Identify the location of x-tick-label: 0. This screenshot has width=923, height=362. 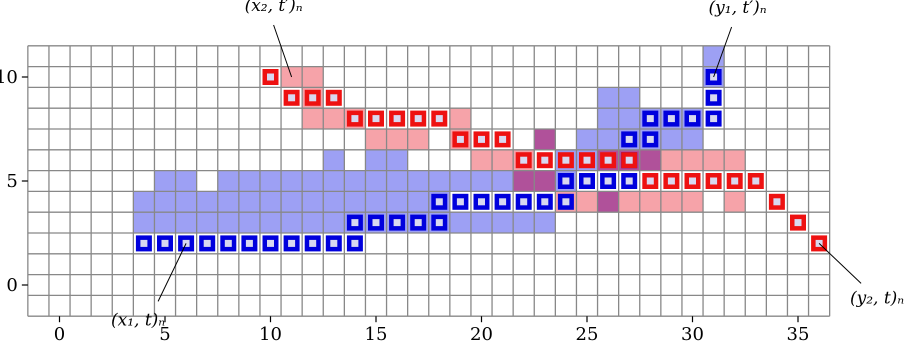
(59, 334).